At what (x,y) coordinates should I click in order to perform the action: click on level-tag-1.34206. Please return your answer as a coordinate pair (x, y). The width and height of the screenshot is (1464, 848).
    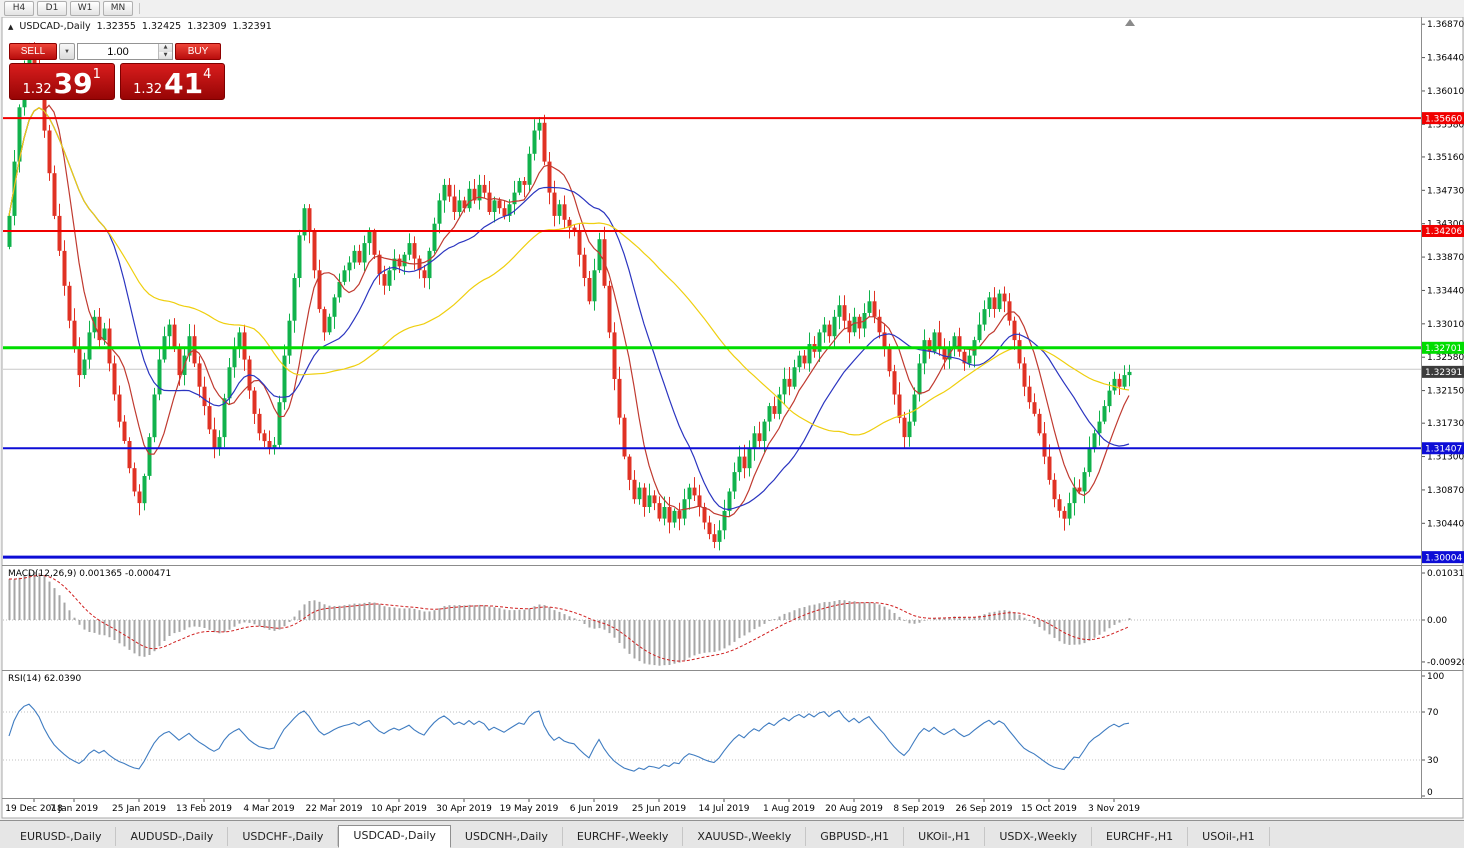
    Looking at the image, I should click on (1443, 230).